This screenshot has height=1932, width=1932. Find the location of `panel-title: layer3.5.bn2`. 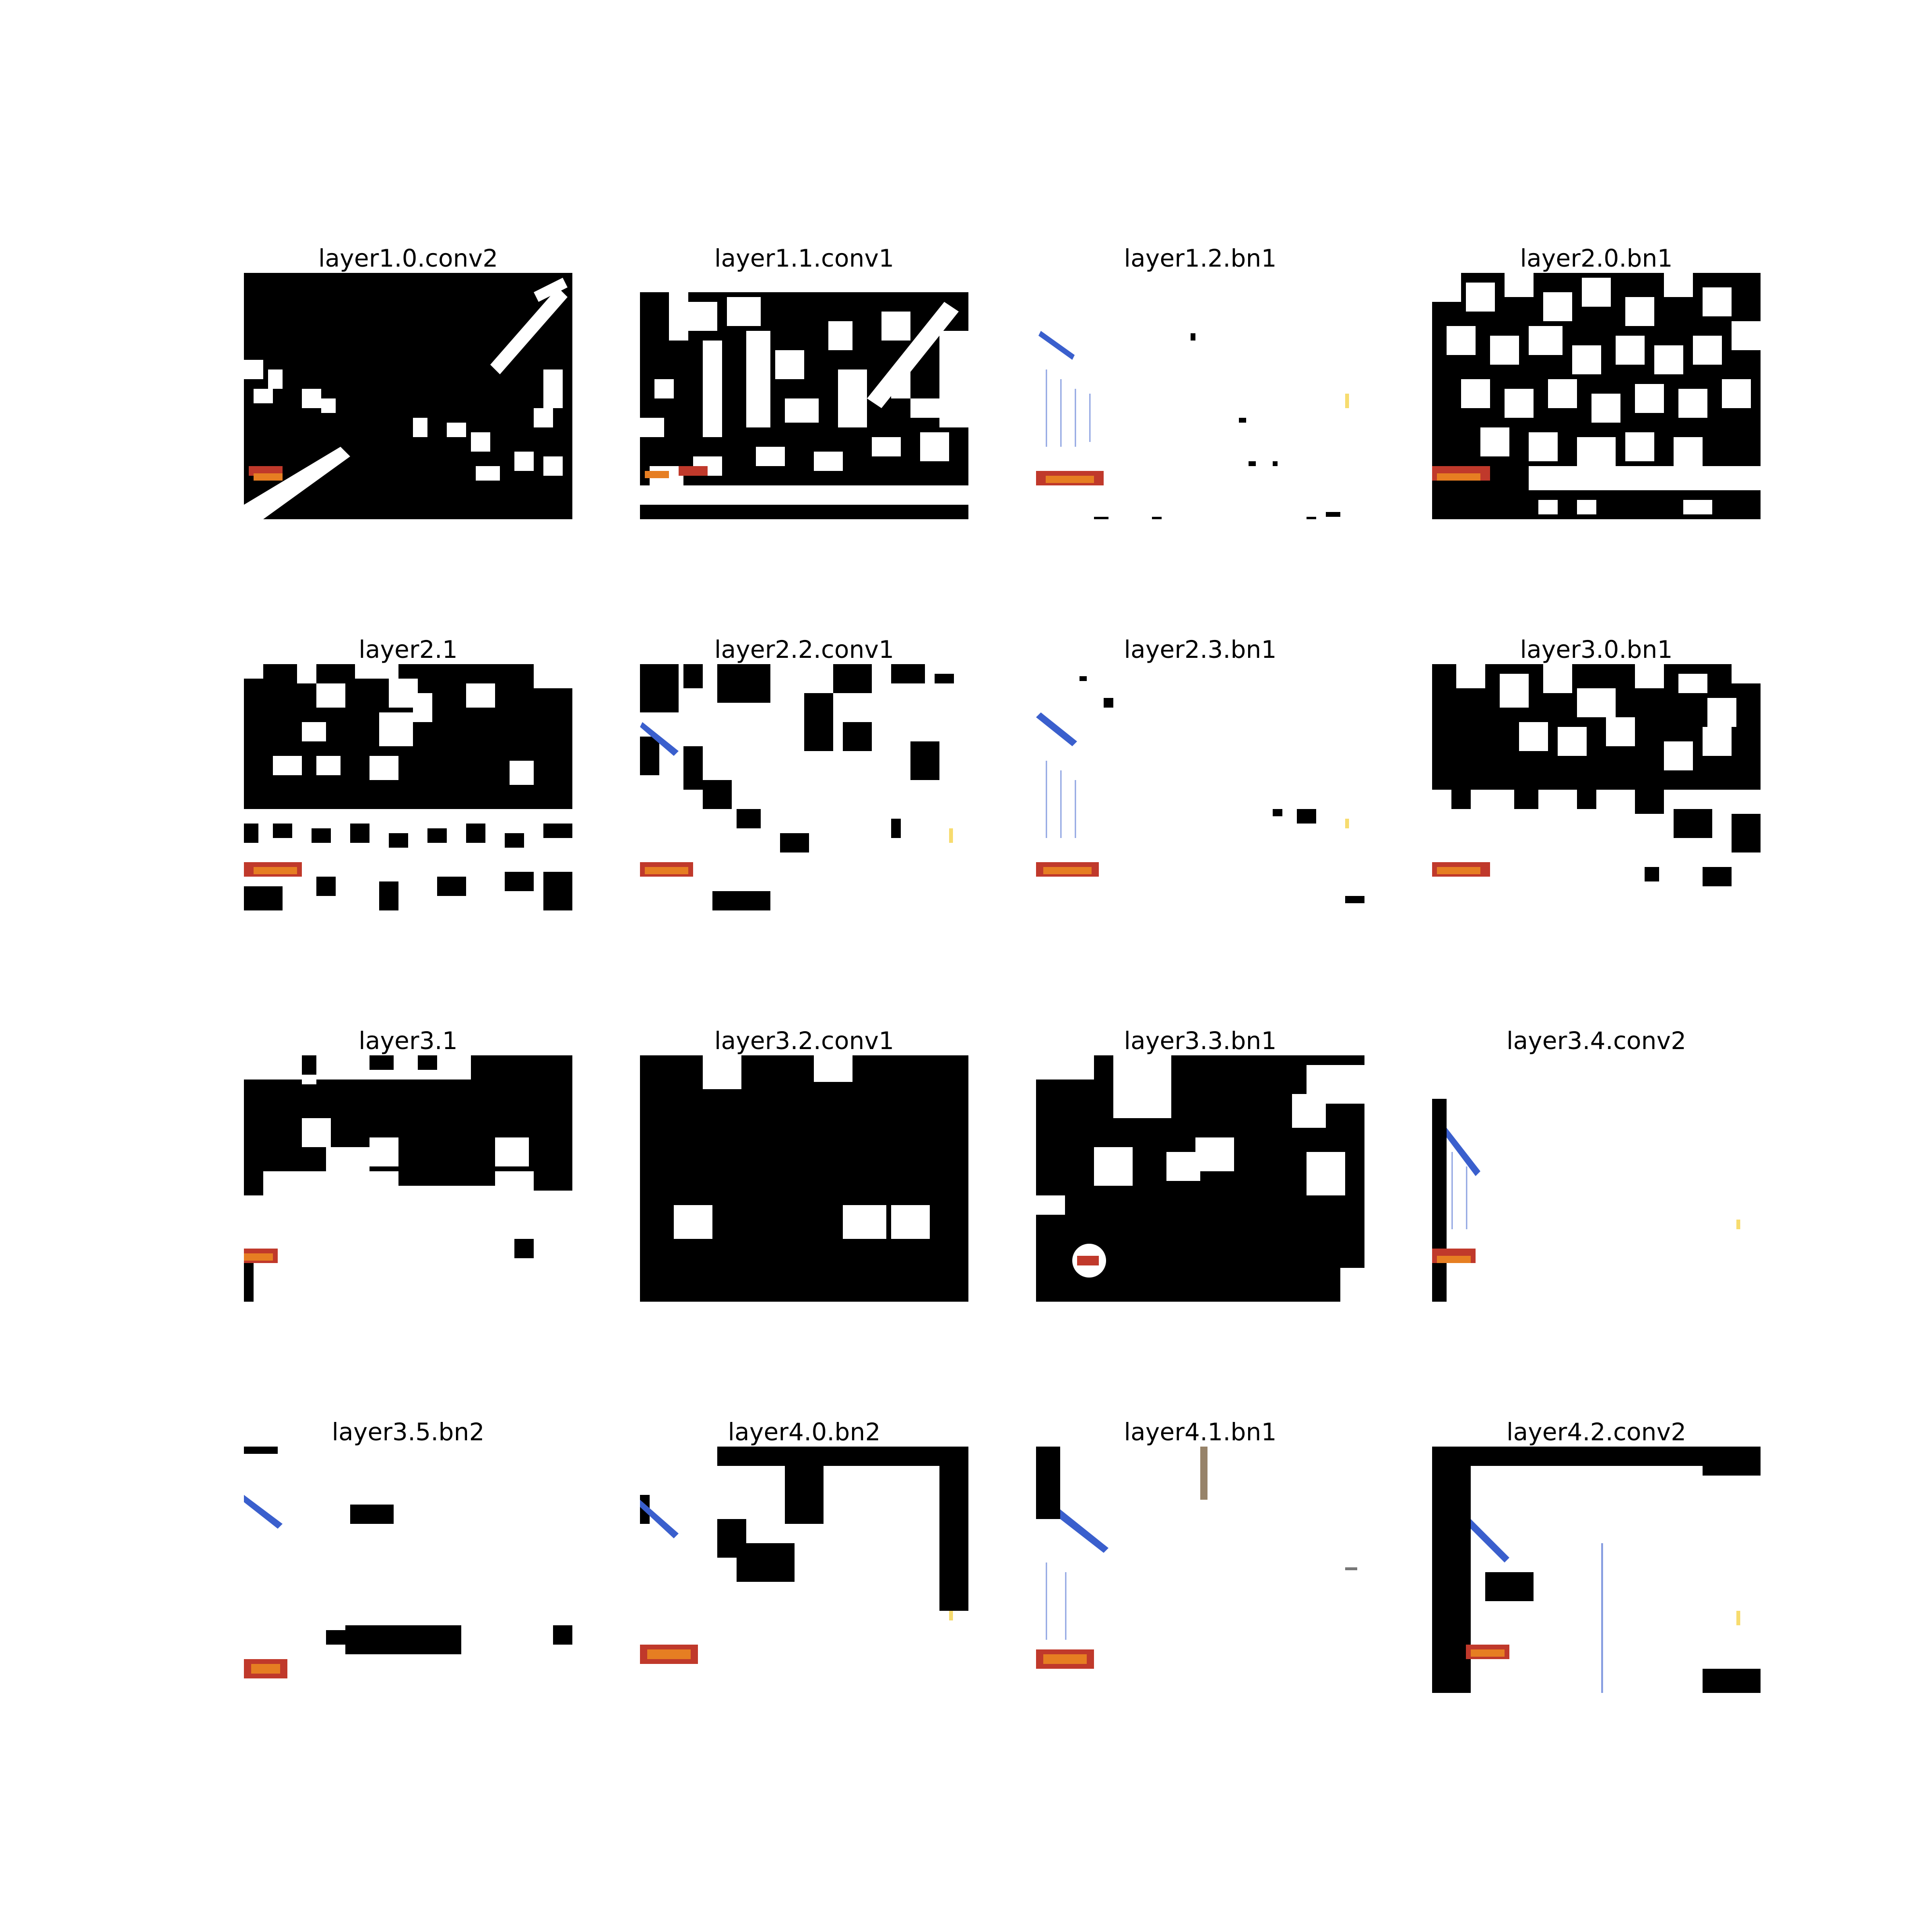

panel-title: layer3.5.bn2 is located at coordinates (408, 1432).